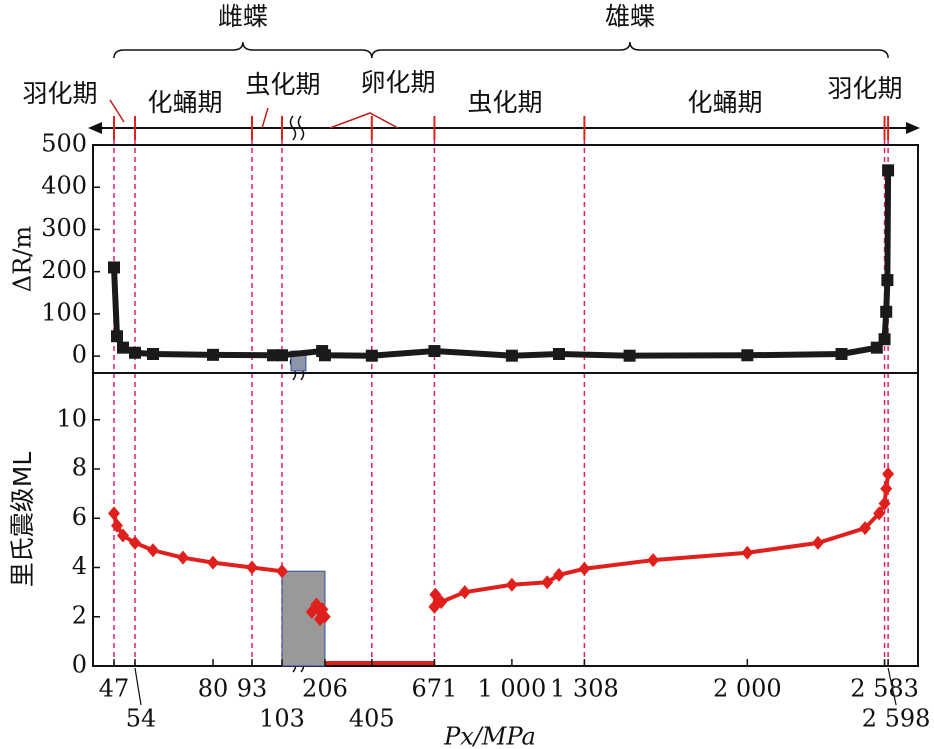  I want to click on sex-label: 雄蝶, so click(630, 16).